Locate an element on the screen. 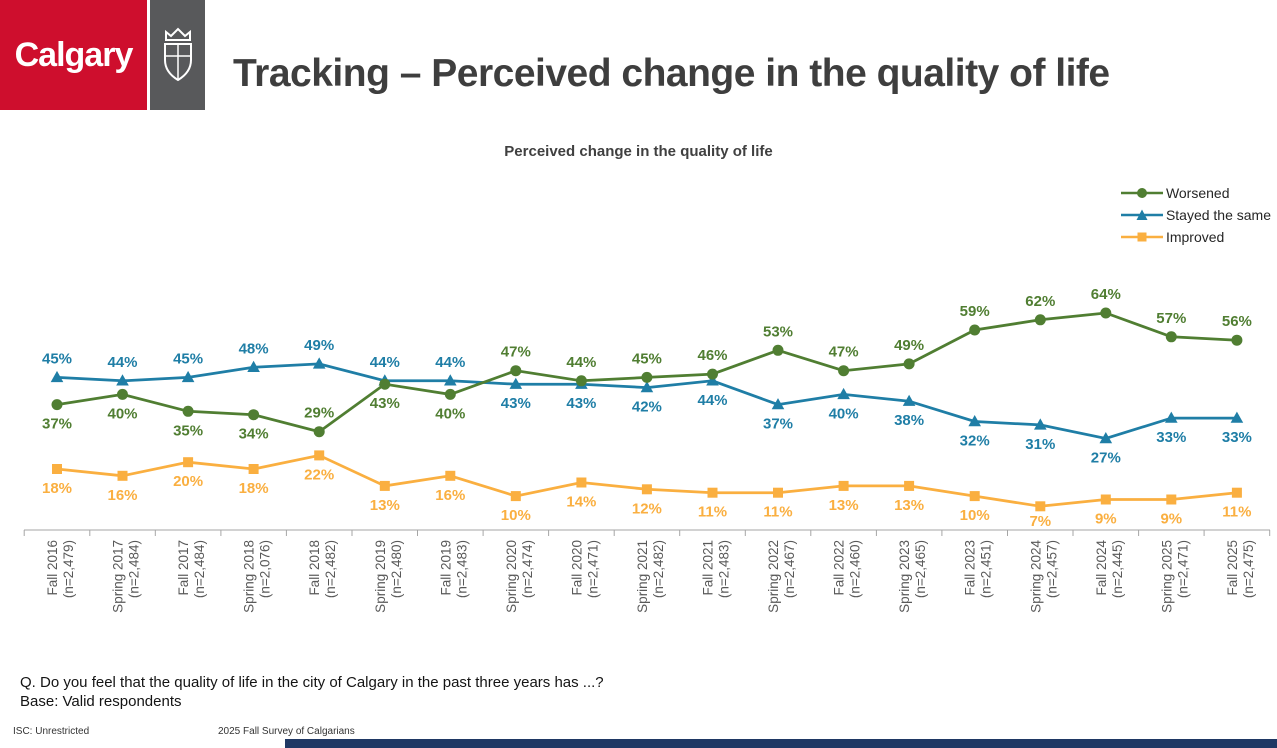 The width and height of the screenshot is (1277, 748). legend-label: Improved is located at coordinates (1195, 237).